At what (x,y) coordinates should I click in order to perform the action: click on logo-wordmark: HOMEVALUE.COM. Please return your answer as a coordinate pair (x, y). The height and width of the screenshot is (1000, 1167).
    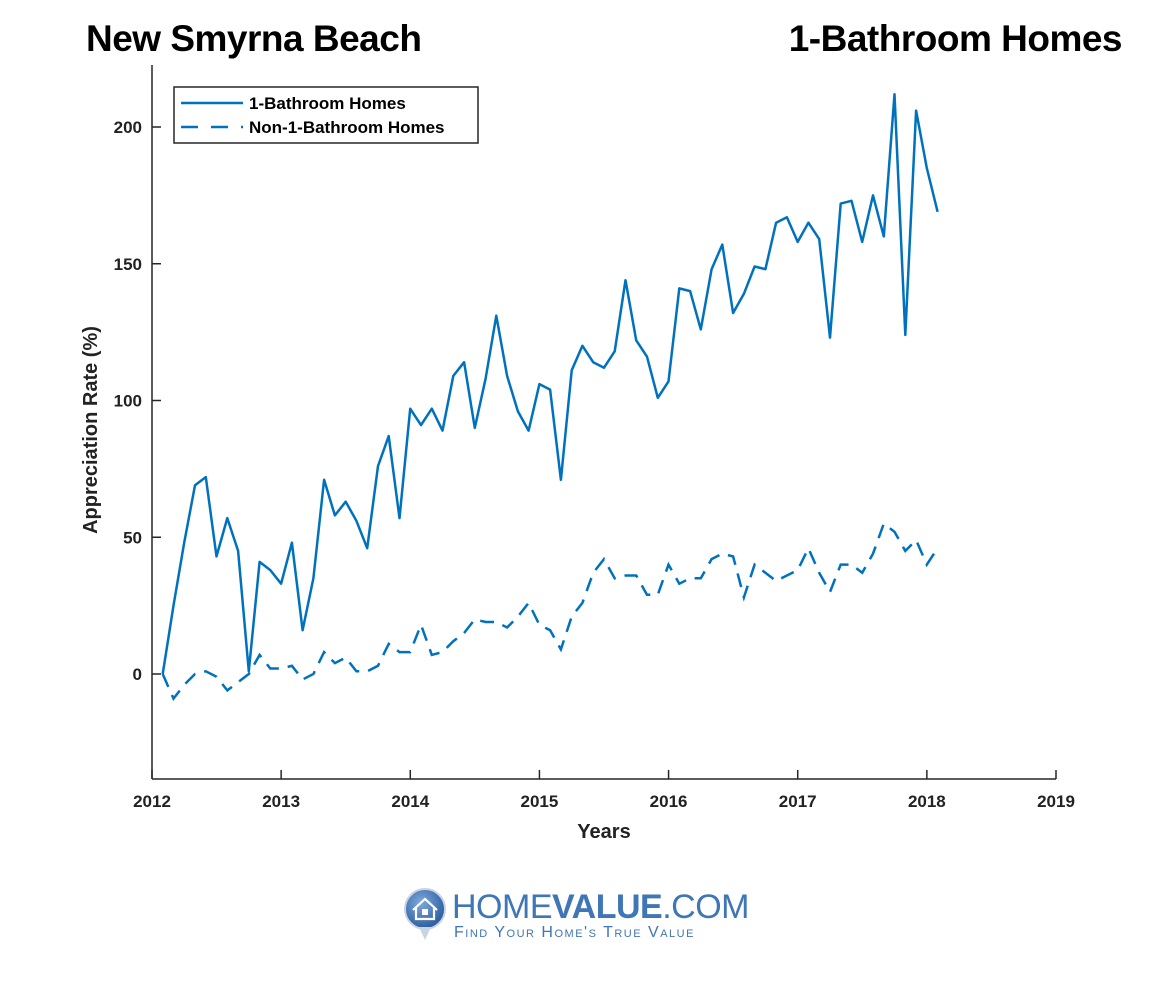
    Looking at the image, I should click on (600, 907).